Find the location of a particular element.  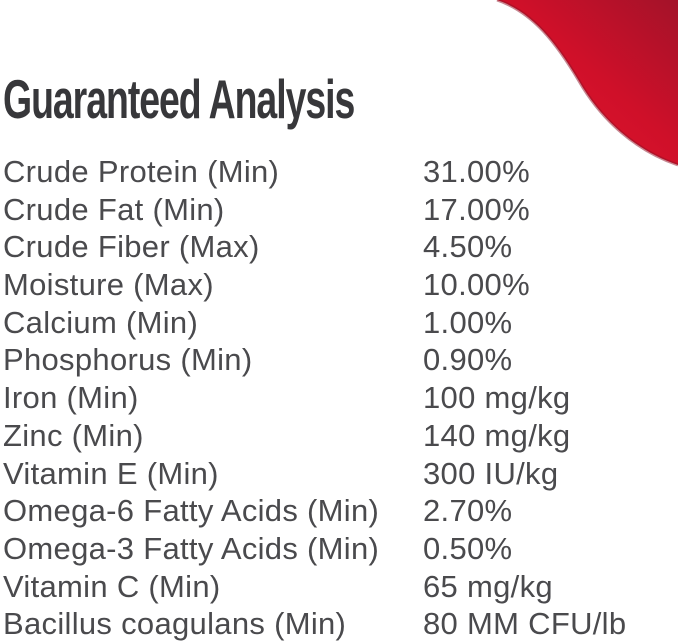

analysis-row: Omega-6 Fatty Acids (Min) 2.70% is located at coordinates (340, 511).